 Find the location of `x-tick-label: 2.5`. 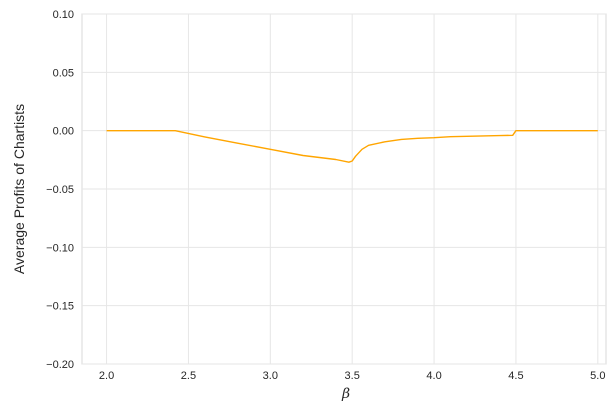

x-tick-label: 2.5 is located at coordinates (188, 376).